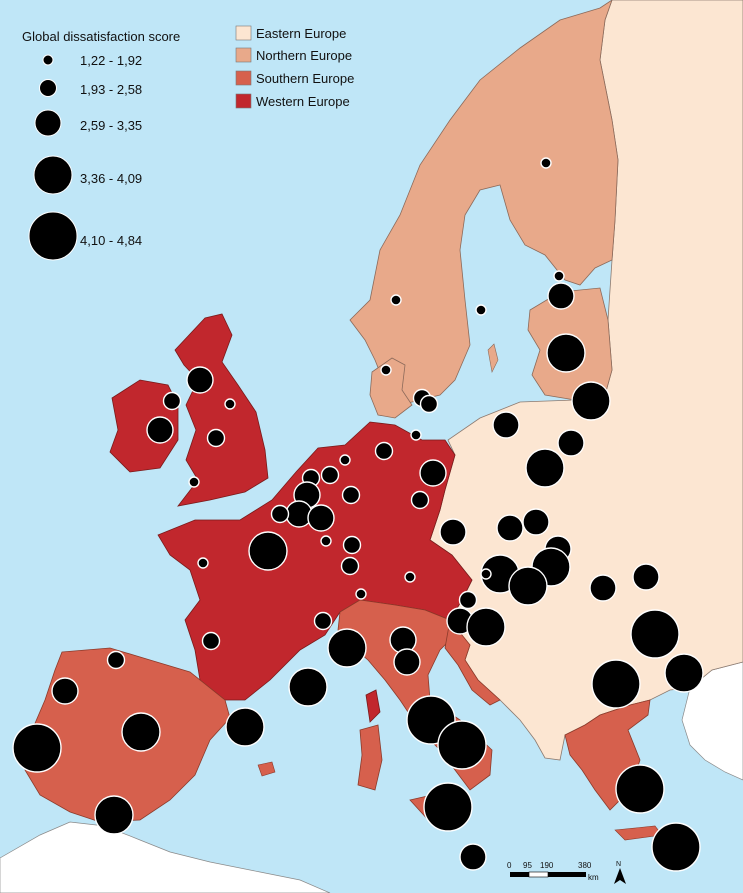  What do you see at coordinates (593, 877) in the screenshot?
I see `scale-unit: km` at bounding box center [593, 877].